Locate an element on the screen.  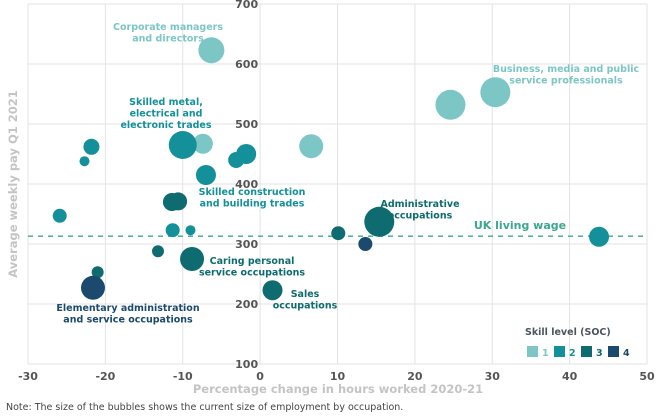
annotation-label: Sales occupations is located at coordinates (305, 300).